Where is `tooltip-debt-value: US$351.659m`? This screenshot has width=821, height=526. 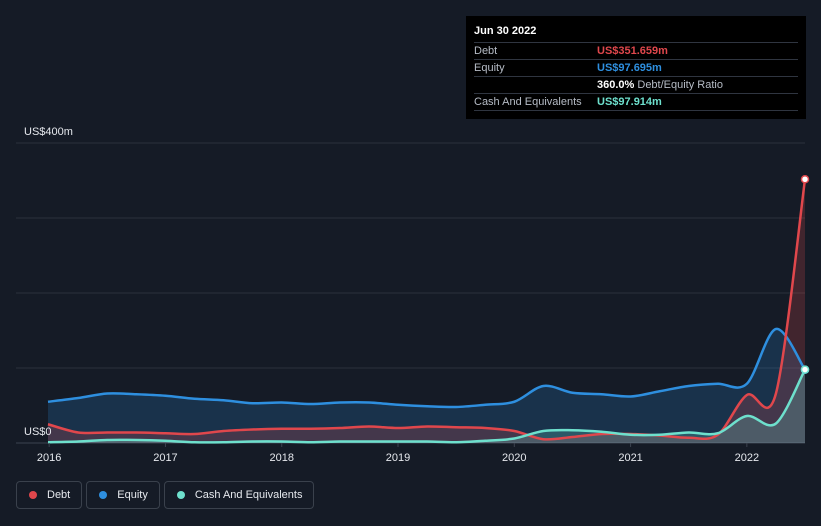 tooltip-debt-value: US$351.659m is located at coordinates (632, 51).